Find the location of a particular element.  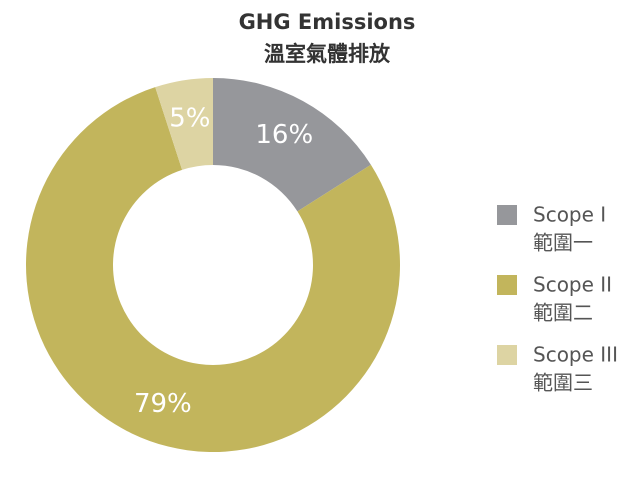

legend-label: Scope III is located at coordinates (575, 355).